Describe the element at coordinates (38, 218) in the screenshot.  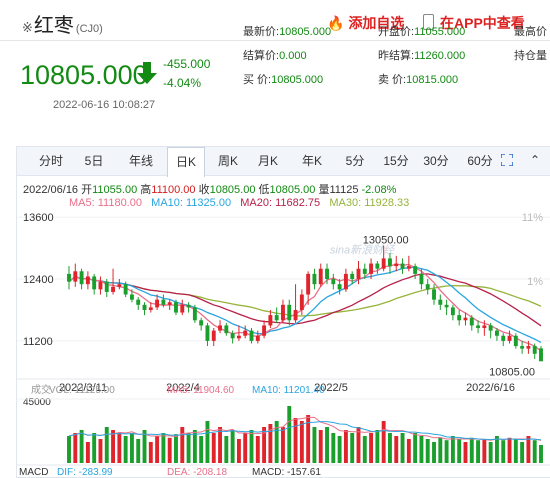
I see `price-tick-label: 13600` at that location.